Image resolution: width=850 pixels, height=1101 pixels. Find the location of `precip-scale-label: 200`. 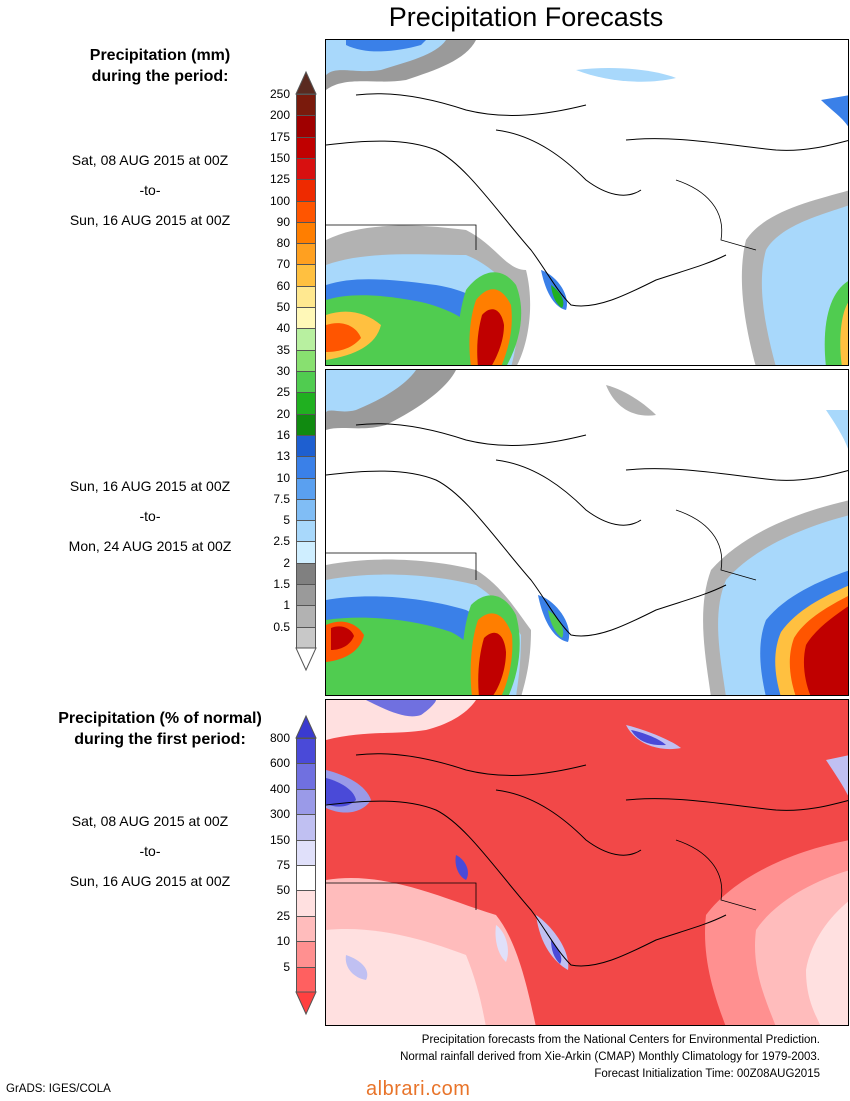

precip-scale-label: 200 is located at coordinates (279, 115).